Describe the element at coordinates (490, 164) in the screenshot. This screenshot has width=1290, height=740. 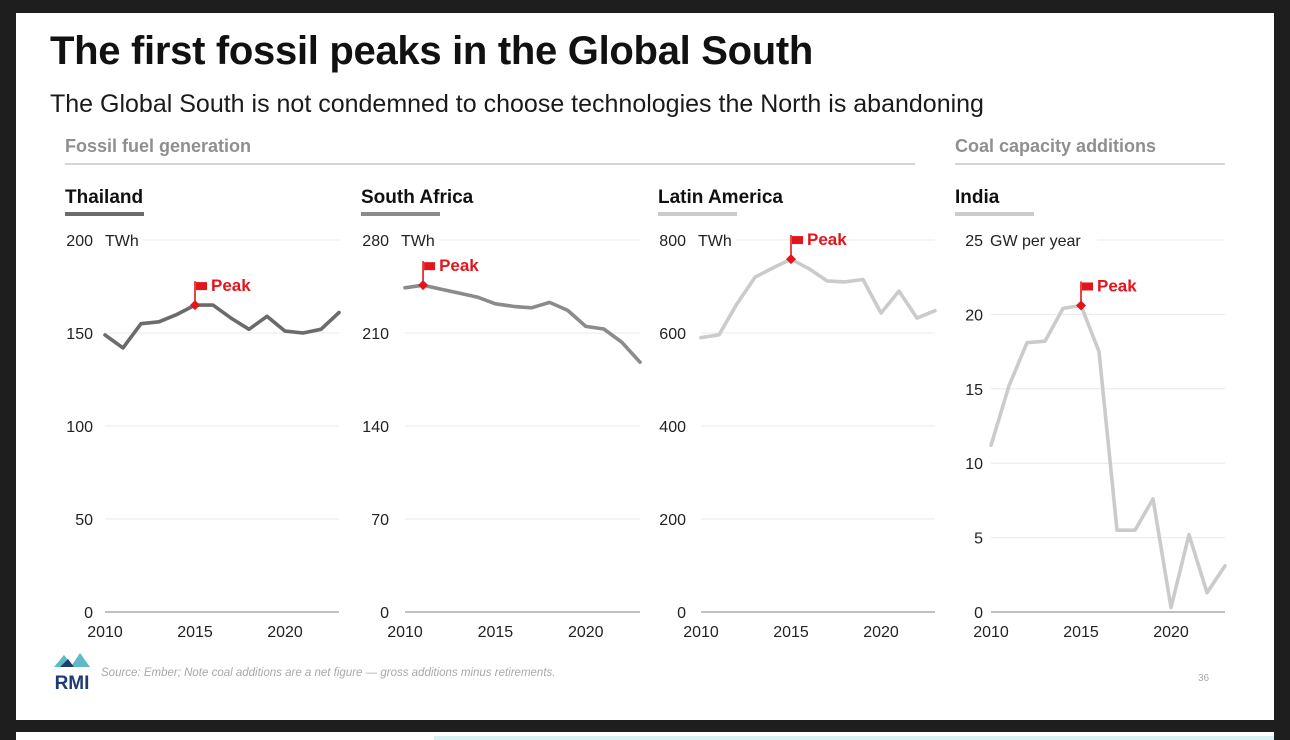
I see `section-rule-fossil` at that location.